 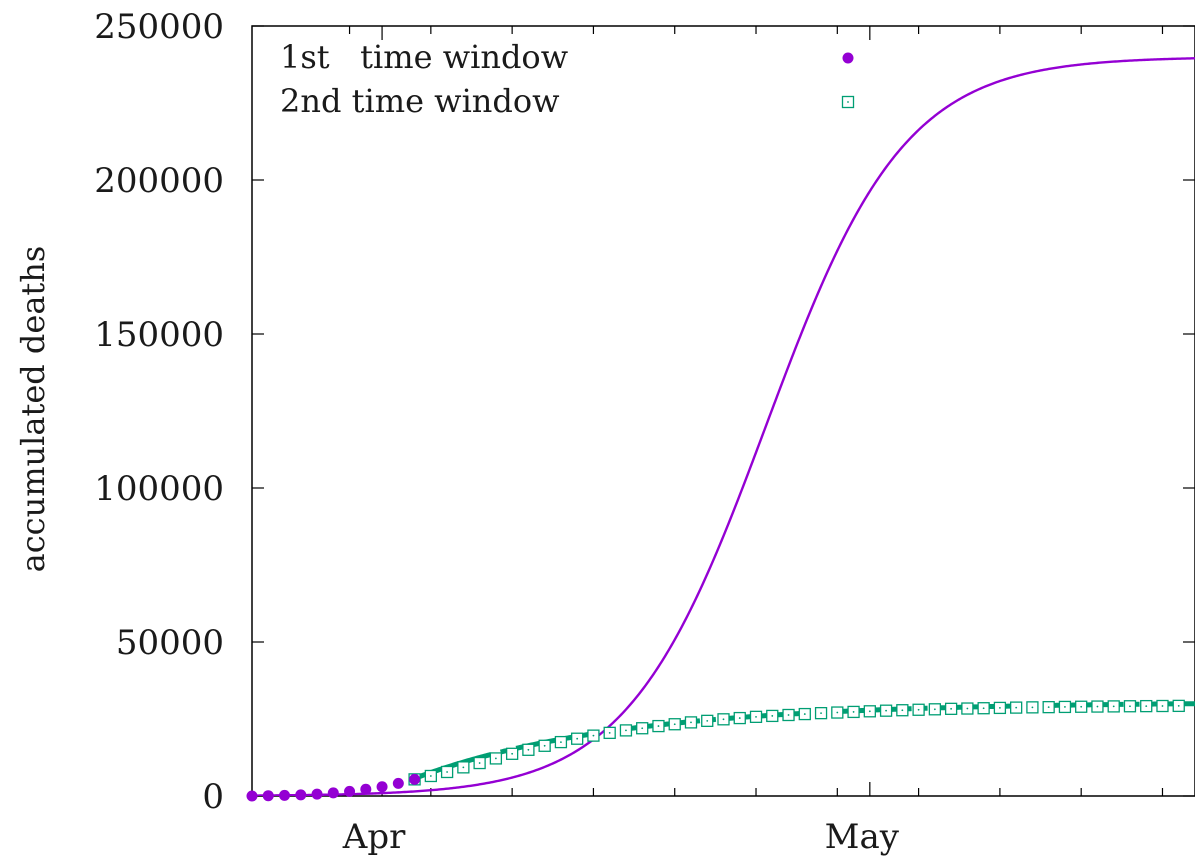 I want to click on legend-marker-circle, so click(x=848, y=58).